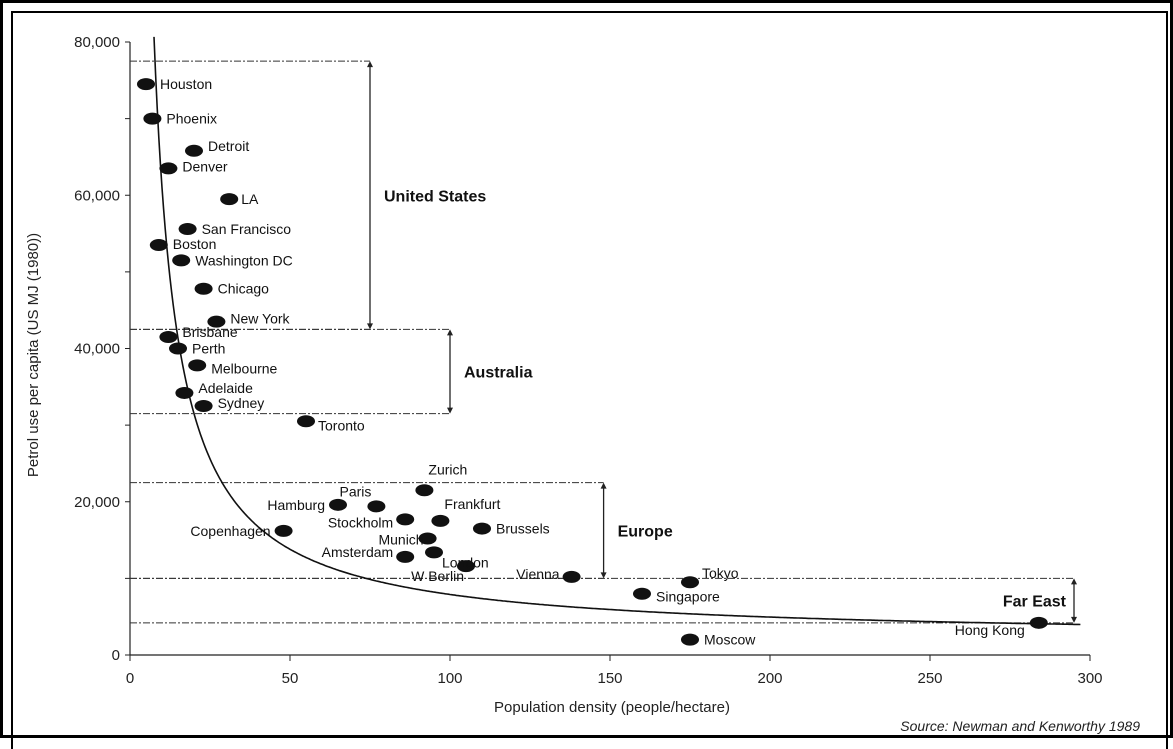  I want to click on point-label: Detroit, so click(228, 146).